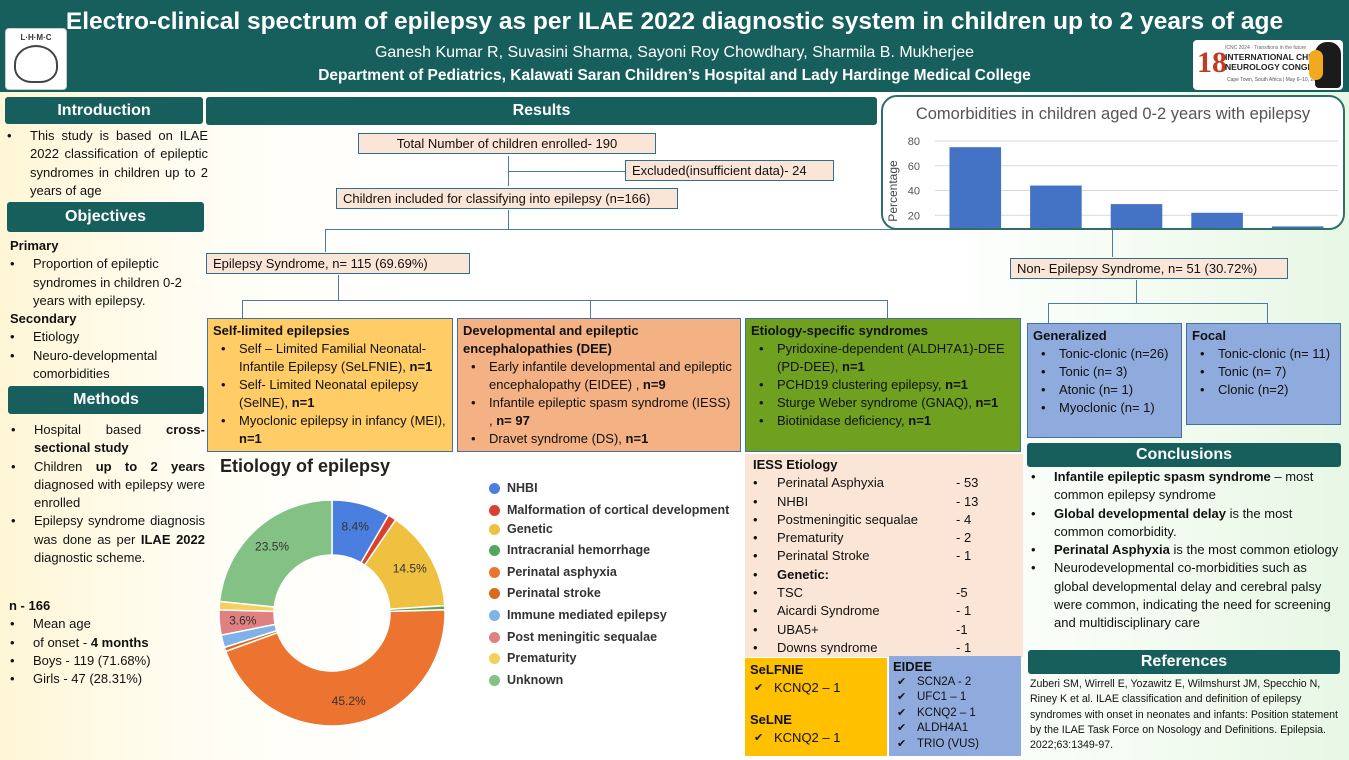 This screenshot has width=1349, height=760. Describe the element at coordinates (34, 245) in the screenshot. I see `primary-label: Primary` at that location.